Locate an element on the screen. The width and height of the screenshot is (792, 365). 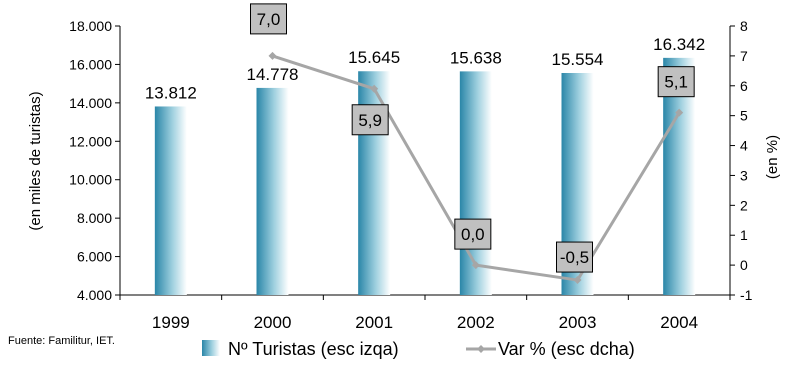
bar-2004 is located at coordinates (679, 176).